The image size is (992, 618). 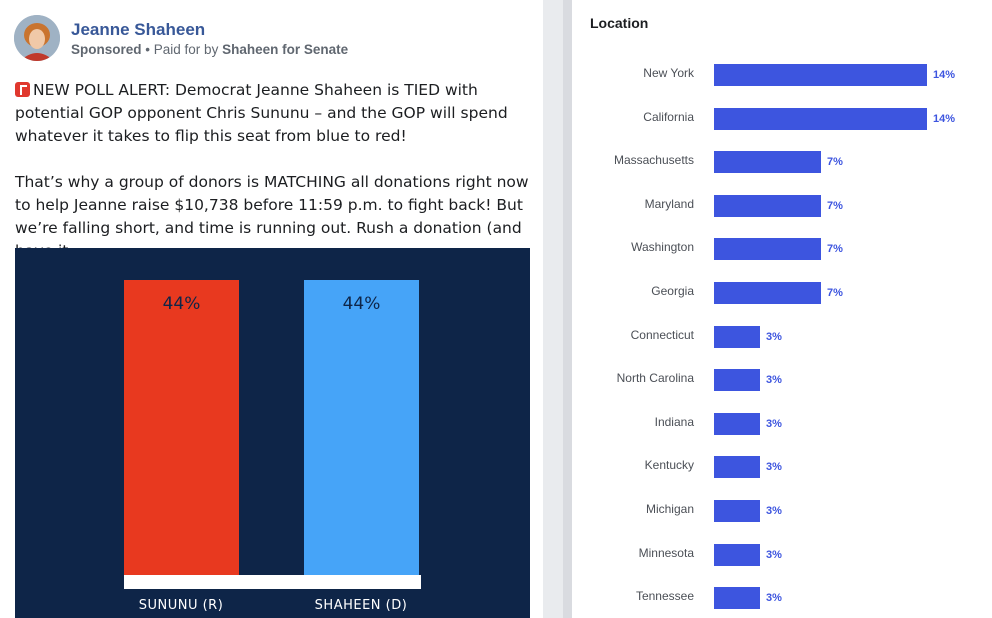 What do you see at coordinates (181, 427) in the screenshot?
I see `poll-bar-sununu: 44%` at bounding box center [181, 427].